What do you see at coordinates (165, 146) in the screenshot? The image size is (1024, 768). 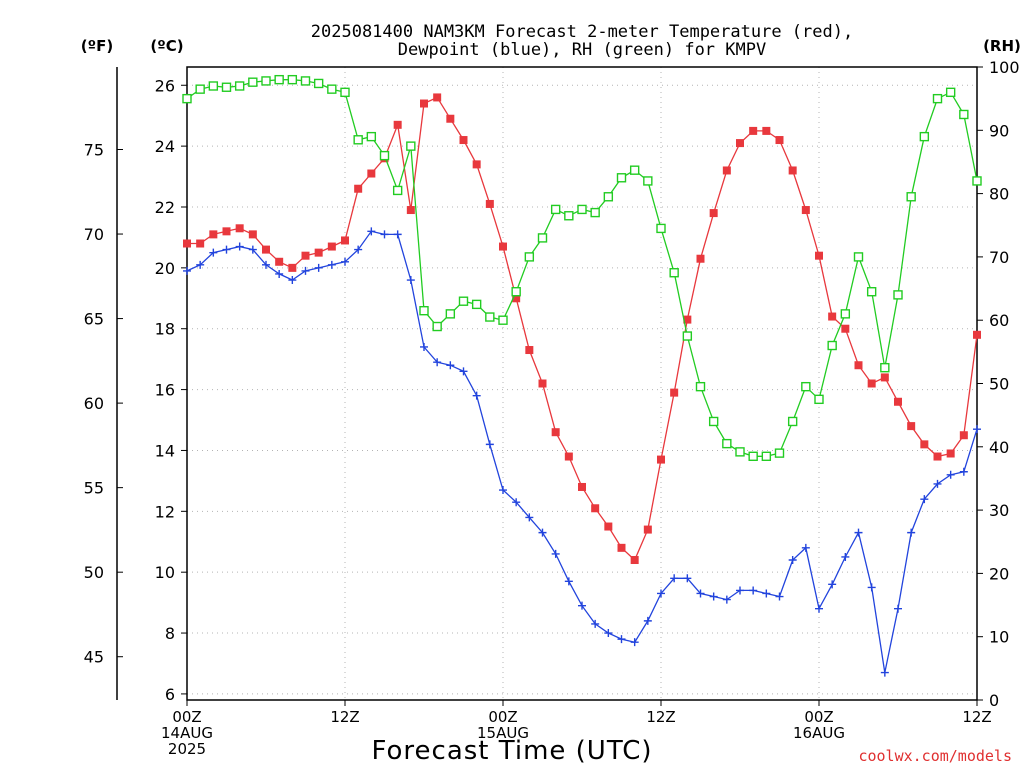 I see `celsius-tick-label: 24` at bounding box center [165, 146].